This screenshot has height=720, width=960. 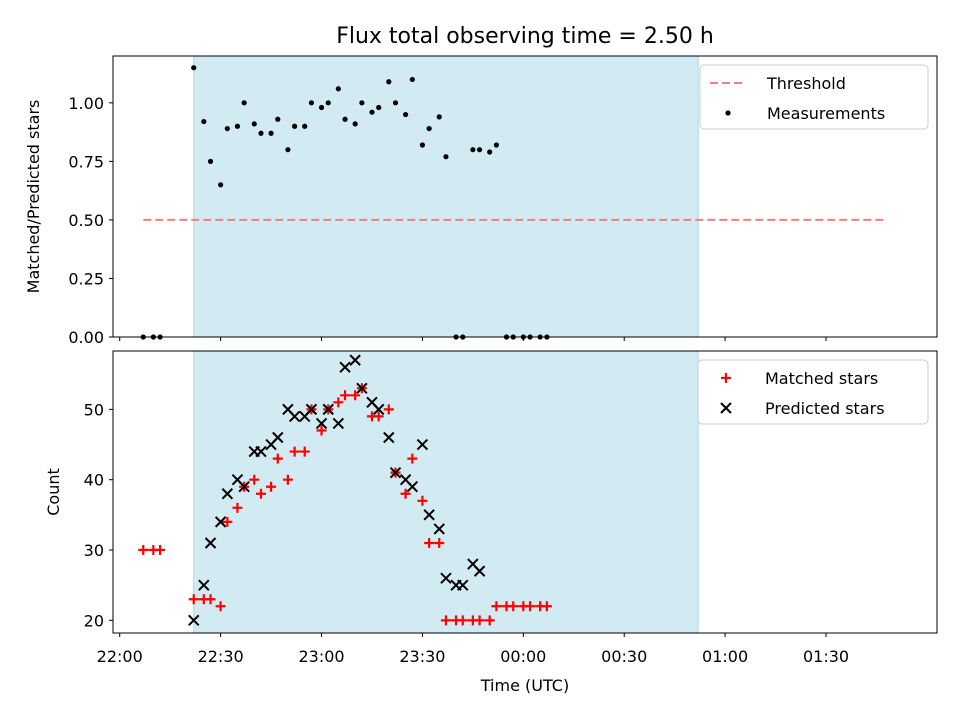 I want to click on chart-title: Flux total observing time = 2.50 h, so click(x=525, y=36).